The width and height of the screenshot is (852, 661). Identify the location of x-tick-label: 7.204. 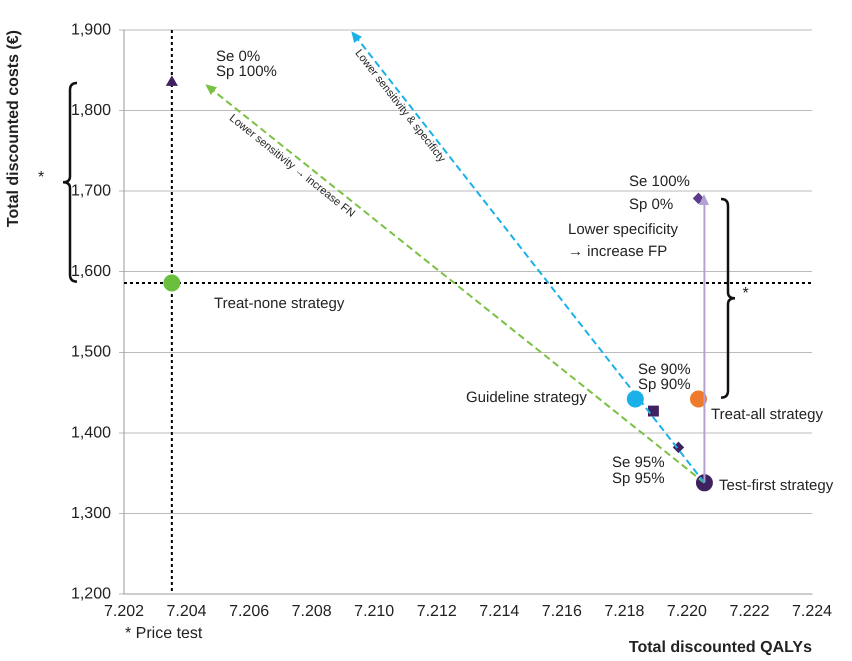
(186, 611).